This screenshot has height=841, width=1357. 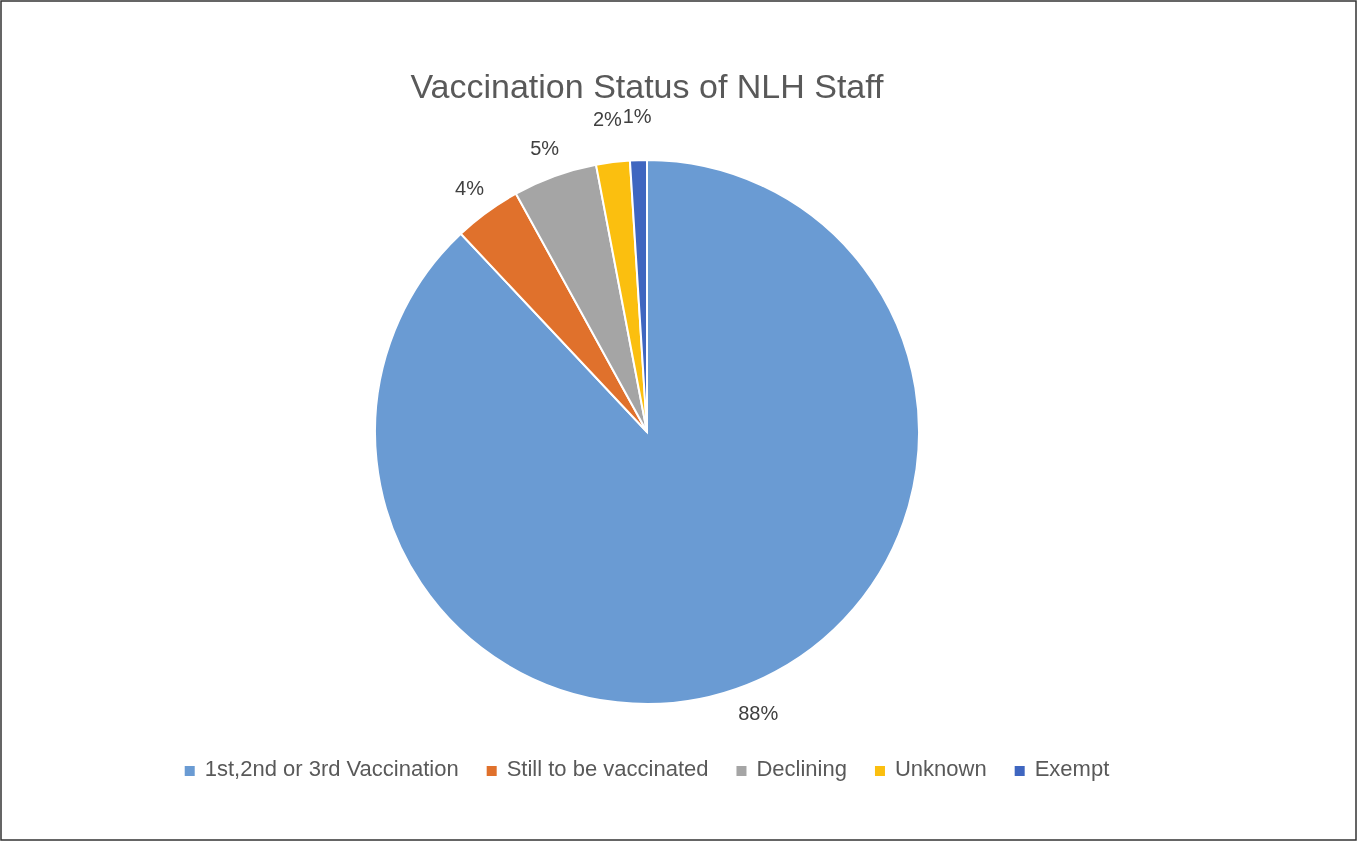 What do you see at coordinates (545, 147) in the screenshot?
I see `data-label: 5%` at bounding box center [545, 147].